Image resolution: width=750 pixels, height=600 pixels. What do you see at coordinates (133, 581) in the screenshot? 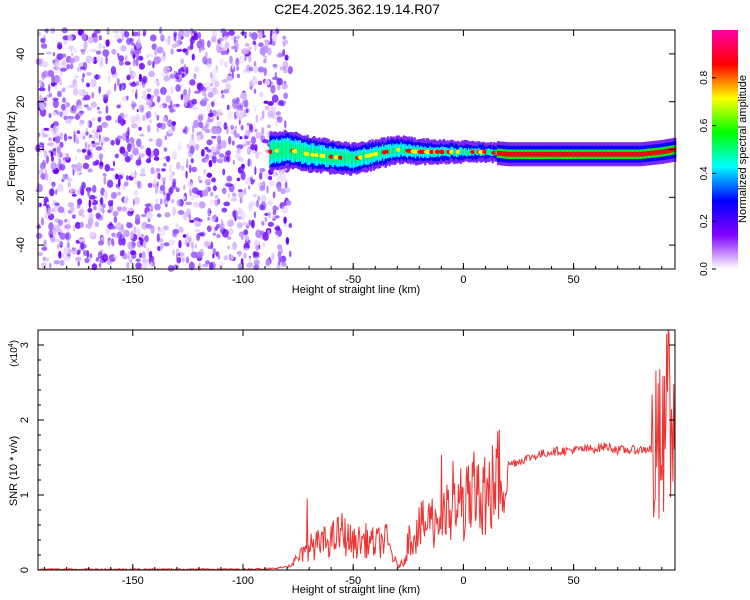
I see `bottom-x-tick-label: -150` at bounding box center [133, 581].